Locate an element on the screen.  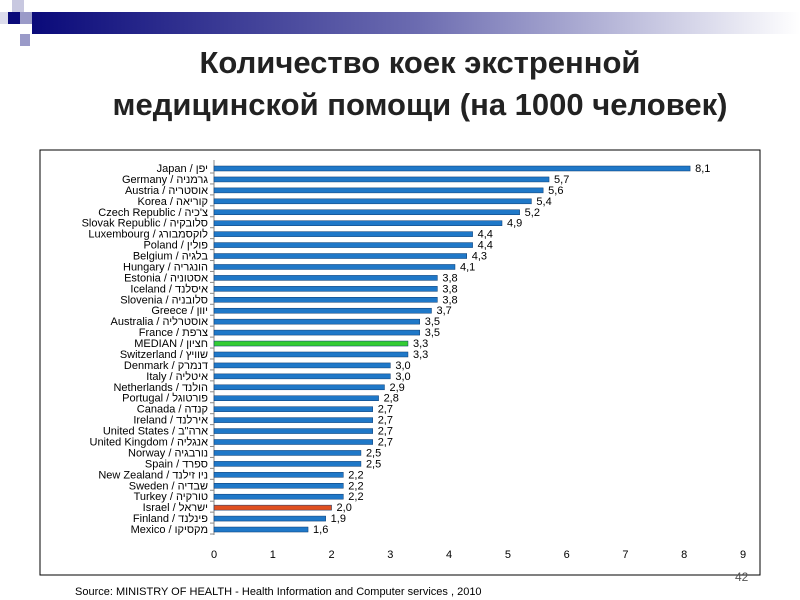
category-label: Netherlands / הולנד is located at coordinates (160, 387).